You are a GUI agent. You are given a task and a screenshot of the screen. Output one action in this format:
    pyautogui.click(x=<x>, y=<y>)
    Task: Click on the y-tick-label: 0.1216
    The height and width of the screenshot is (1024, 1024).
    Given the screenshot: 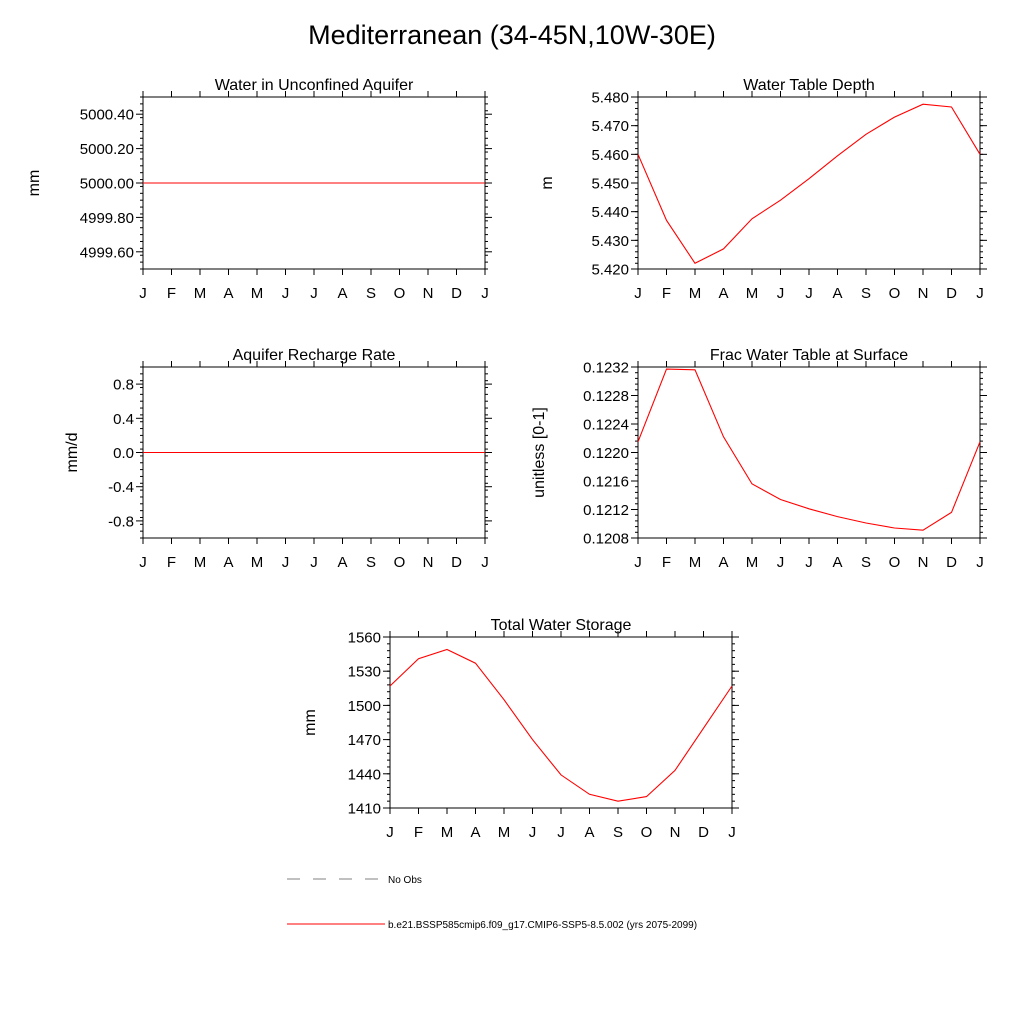 What is the action you would take?
    pyautogui.click(x=606, y=482)
    